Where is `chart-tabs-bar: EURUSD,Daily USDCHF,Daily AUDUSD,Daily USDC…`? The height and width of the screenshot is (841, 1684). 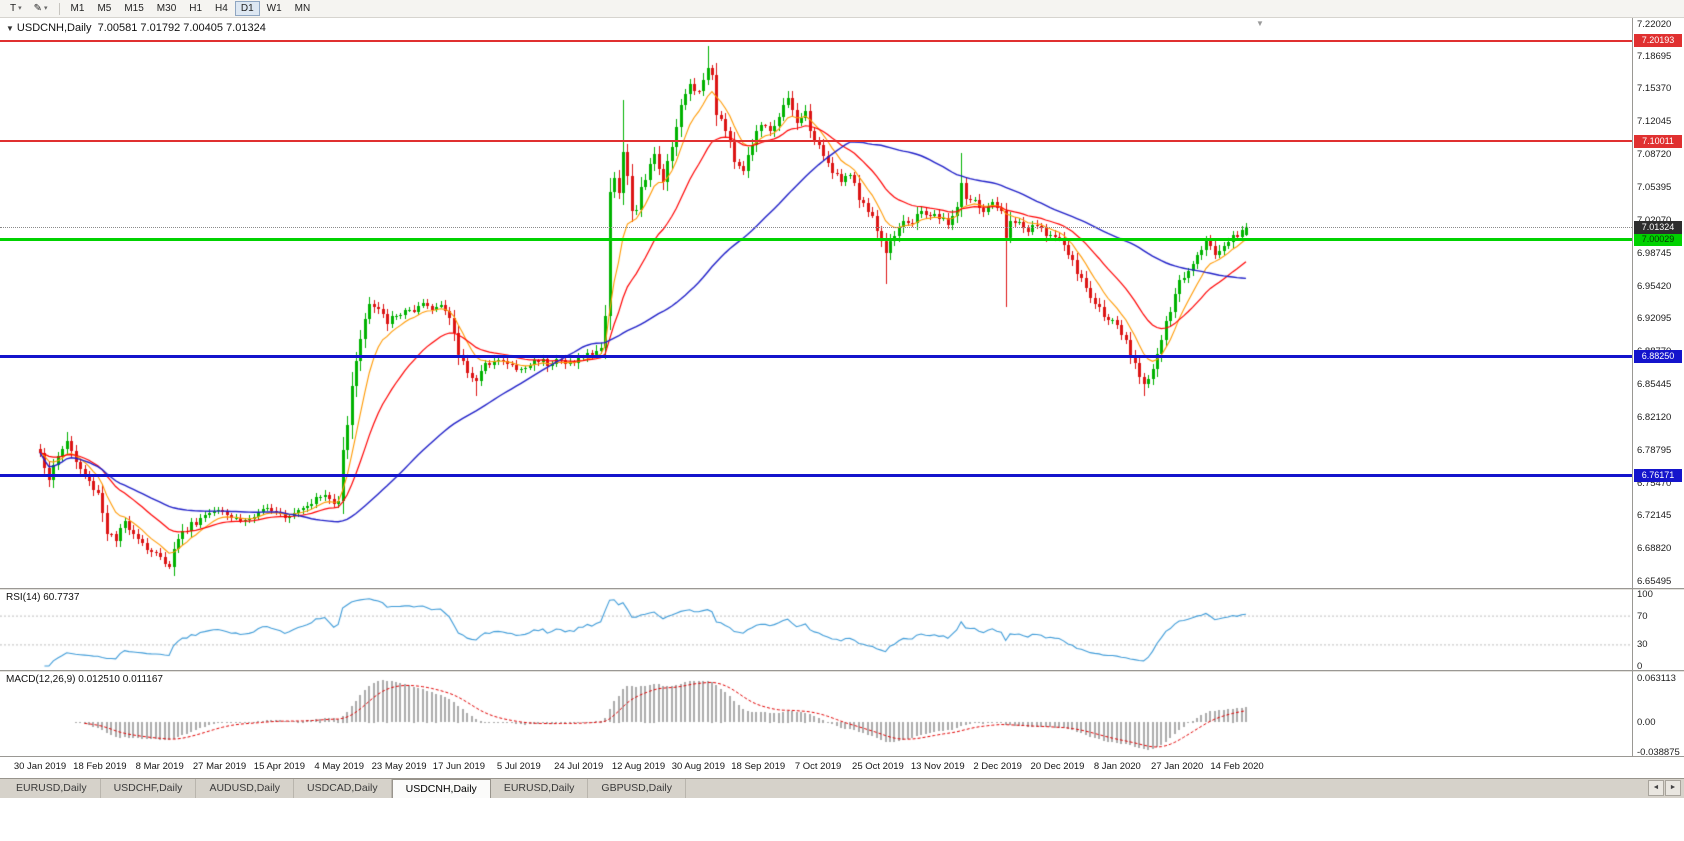
chart-tabs-bar: EURUSD,Daily USDCHF,Daily AUDUSD,Daily USDC… is located at coordinates (842, 788).